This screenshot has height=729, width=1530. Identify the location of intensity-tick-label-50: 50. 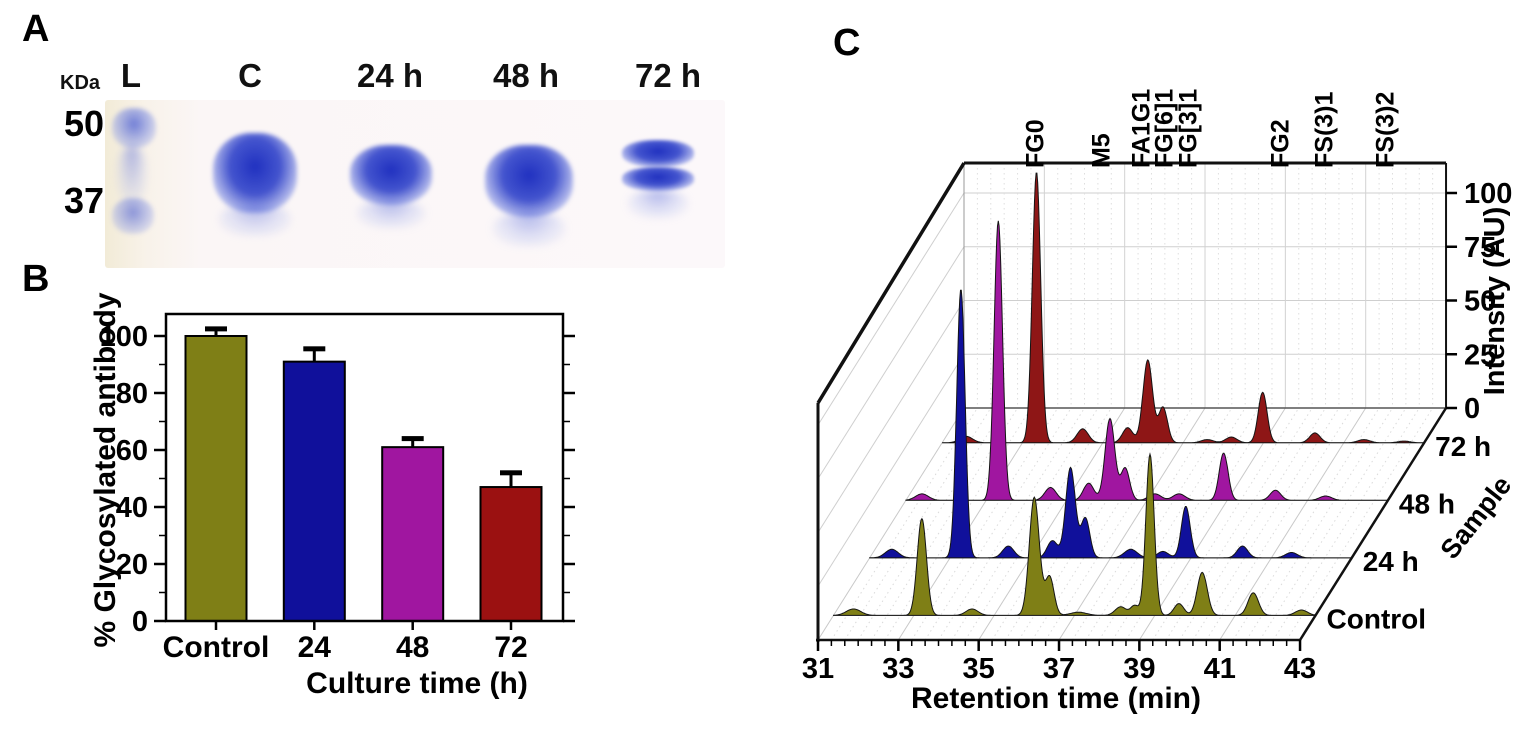
(1480, 302).